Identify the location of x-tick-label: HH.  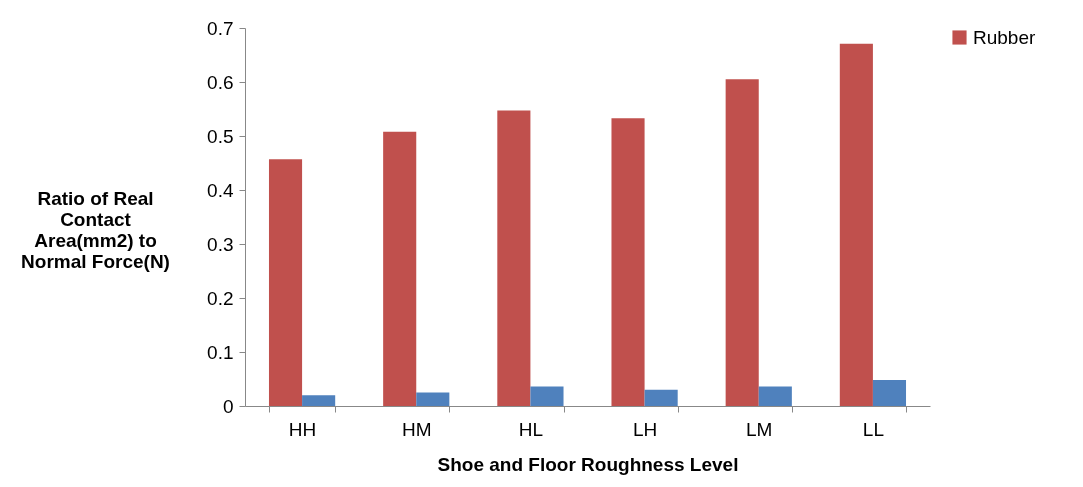
(302, 429).